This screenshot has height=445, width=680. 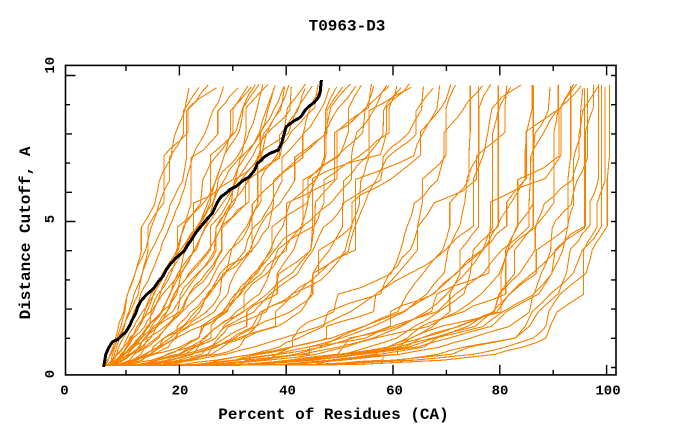 I want to click on svg-text: 100, so click(x=607, y=392).